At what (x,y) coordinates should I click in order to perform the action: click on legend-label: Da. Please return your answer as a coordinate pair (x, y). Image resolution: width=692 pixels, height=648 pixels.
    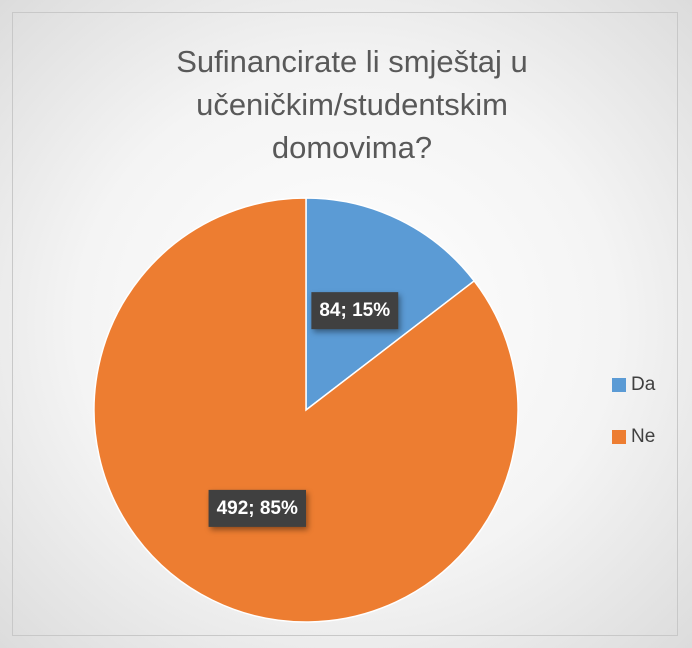
    Looking at the image, I should click on (643, 384).